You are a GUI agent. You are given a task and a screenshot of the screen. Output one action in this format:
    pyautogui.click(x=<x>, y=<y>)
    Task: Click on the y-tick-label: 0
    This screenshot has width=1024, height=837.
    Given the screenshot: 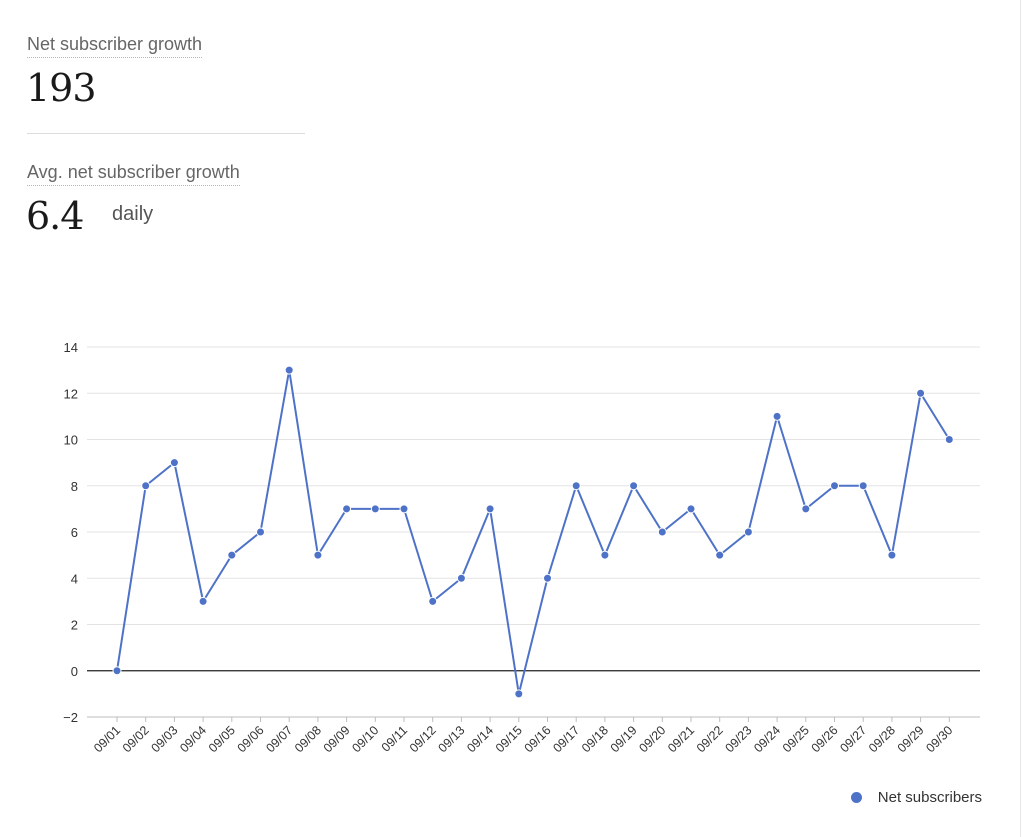 What is the action you would take?
    pyautogui.click(x=74, y=671)
    